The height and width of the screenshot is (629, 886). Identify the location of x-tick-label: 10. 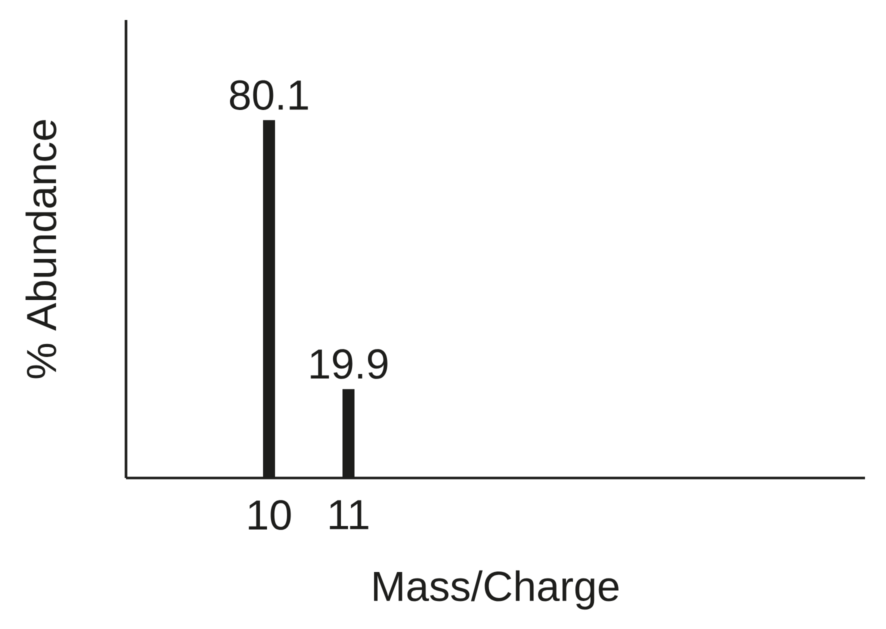
(269, 515).